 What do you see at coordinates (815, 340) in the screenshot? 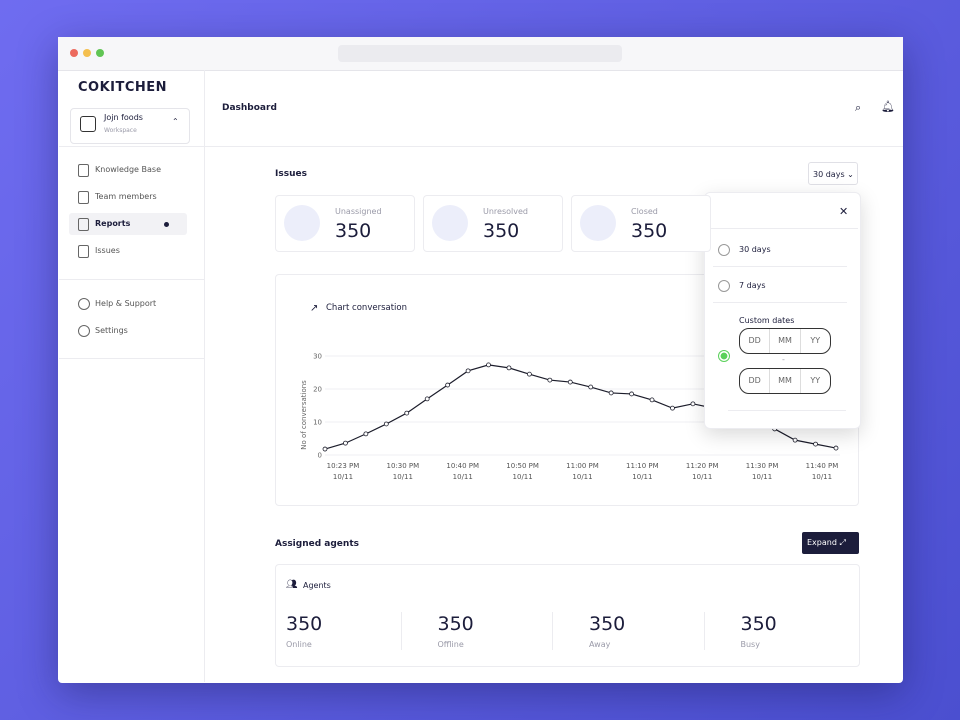
I see `field: YY` at bounding box center [815, 340].